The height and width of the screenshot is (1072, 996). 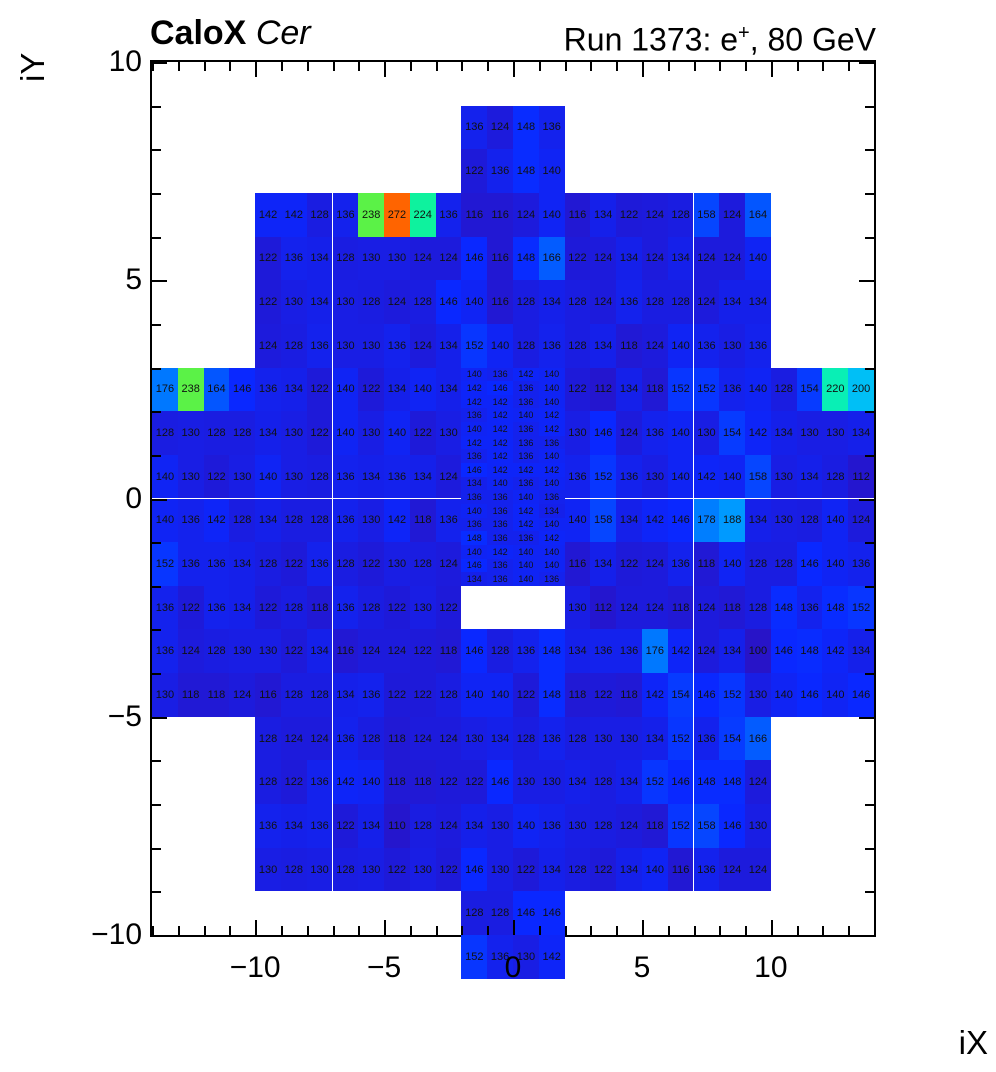 I want to click on y-axis-title: iY, so click(x=32, y=67).